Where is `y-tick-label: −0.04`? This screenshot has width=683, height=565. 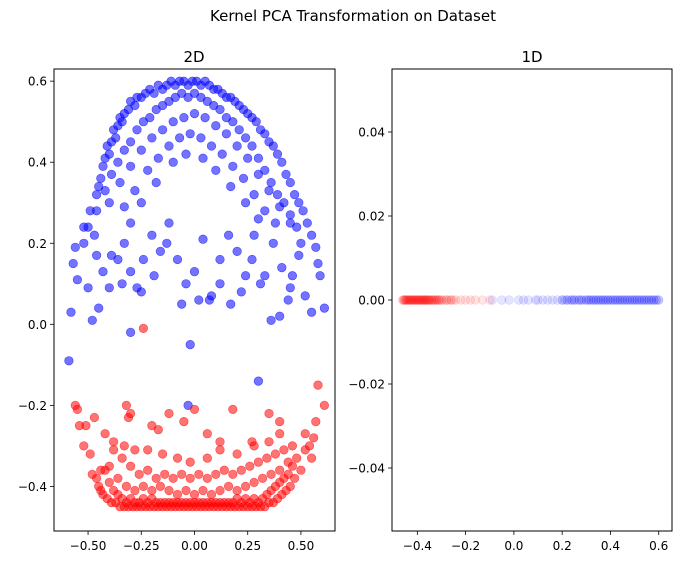
y-tick-label: −0.04 is located at coordinates (366, 469).